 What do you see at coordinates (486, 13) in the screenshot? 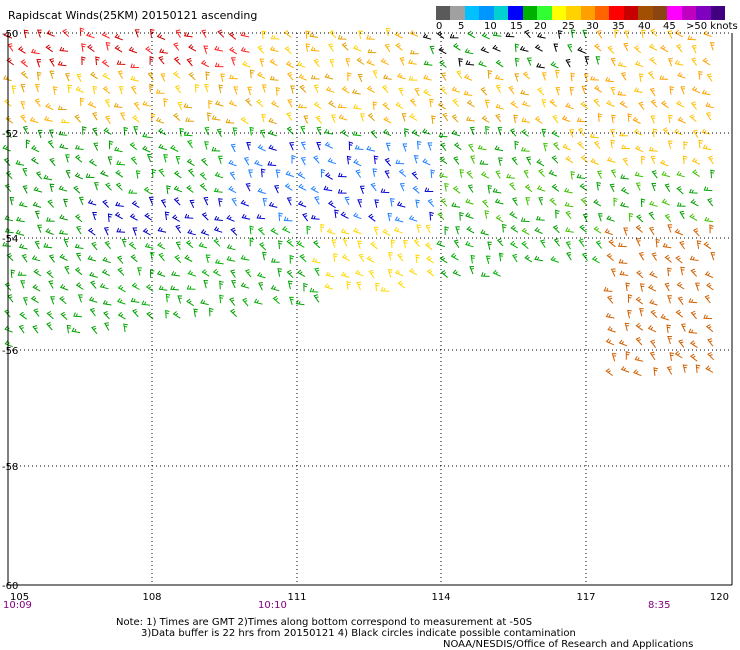
I see `legend-swatch` at bounding box center [486, 13].